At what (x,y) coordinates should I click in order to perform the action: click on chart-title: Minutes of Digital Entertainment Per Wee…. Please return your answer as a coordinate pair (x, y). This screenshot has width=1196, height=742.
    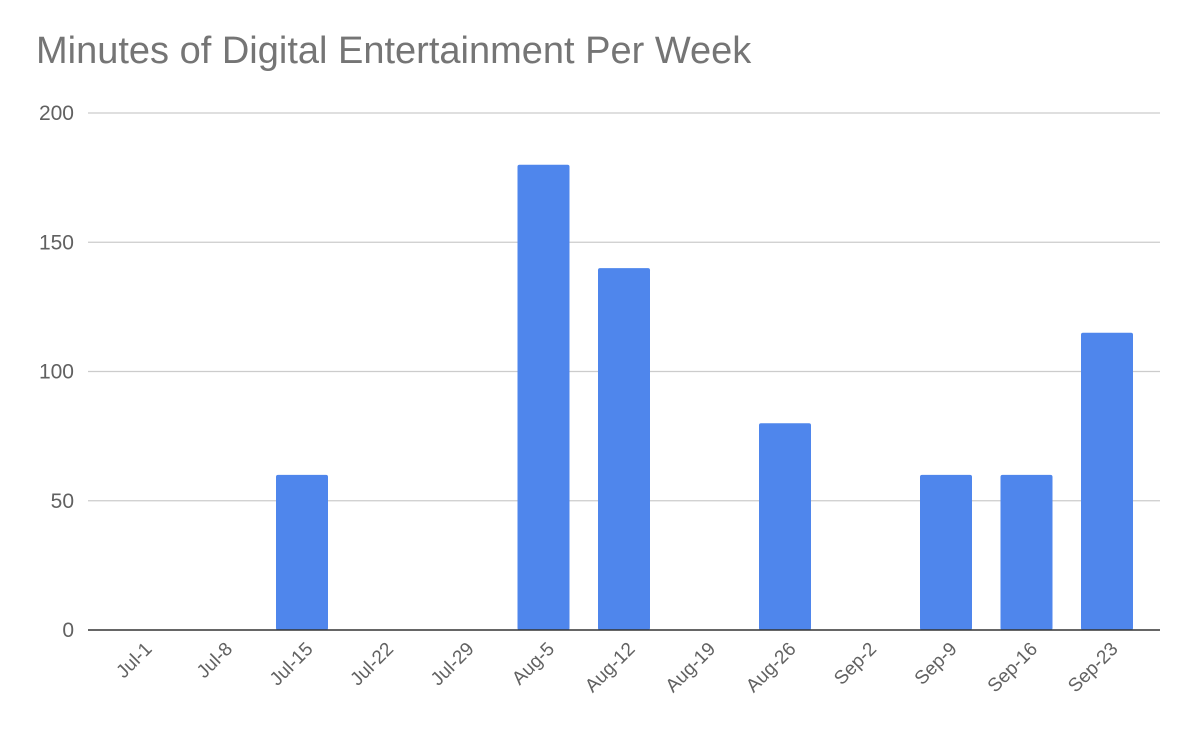
    Looking at the image, I should click on (394, 51).